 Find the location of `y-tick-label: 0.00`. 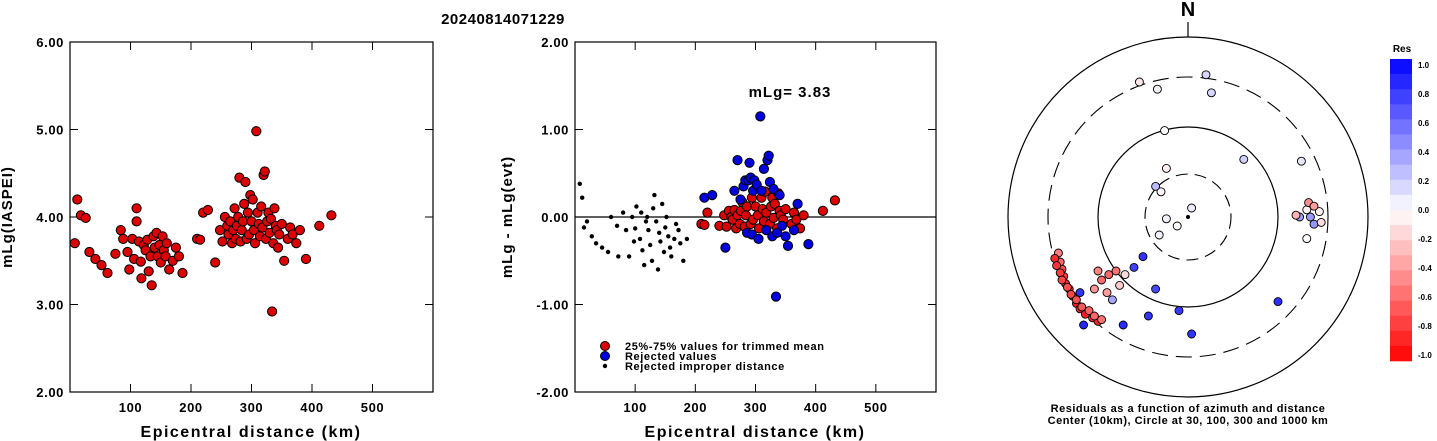

y-tick-label: 0.00 is located at coordinates (555, 217).